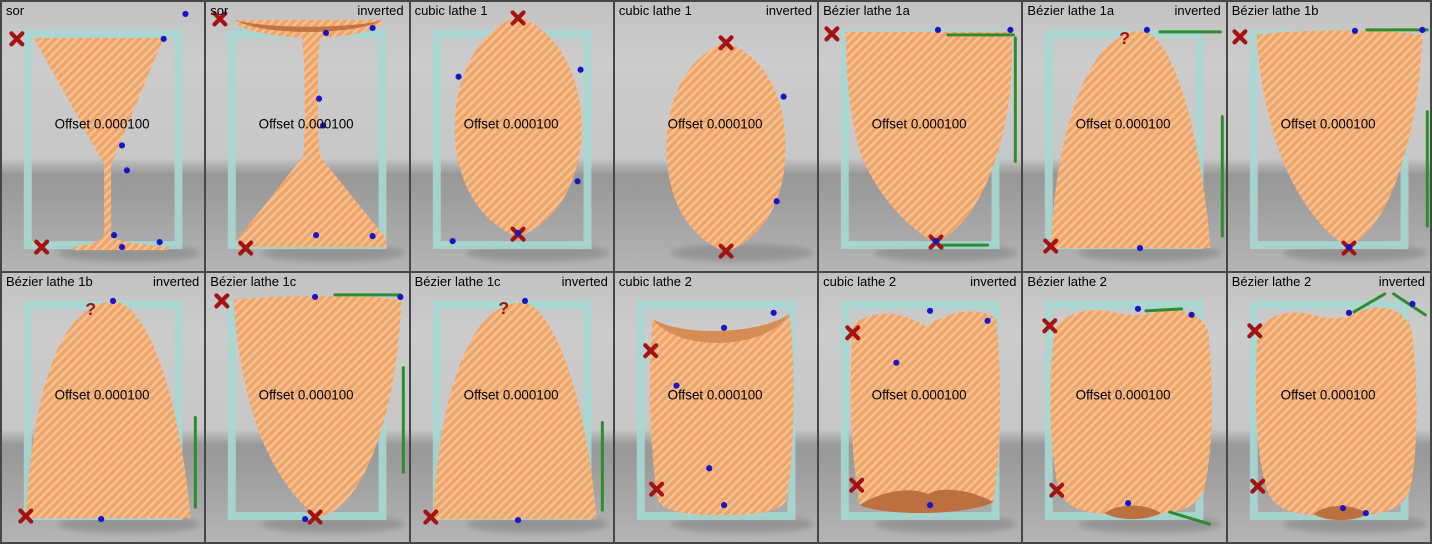  I want to click on panel-title: cubic lathe 1, so click(451, 10).